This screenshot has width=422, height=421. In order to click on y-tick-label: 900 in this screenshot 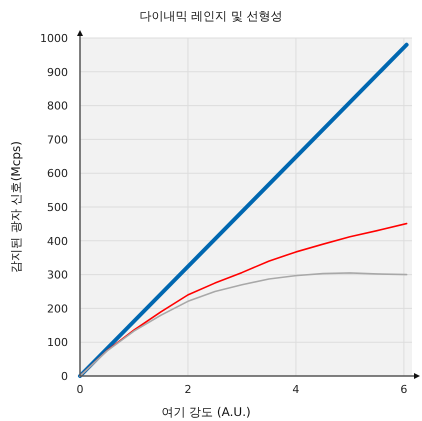, I will do `click(57, 72)`.